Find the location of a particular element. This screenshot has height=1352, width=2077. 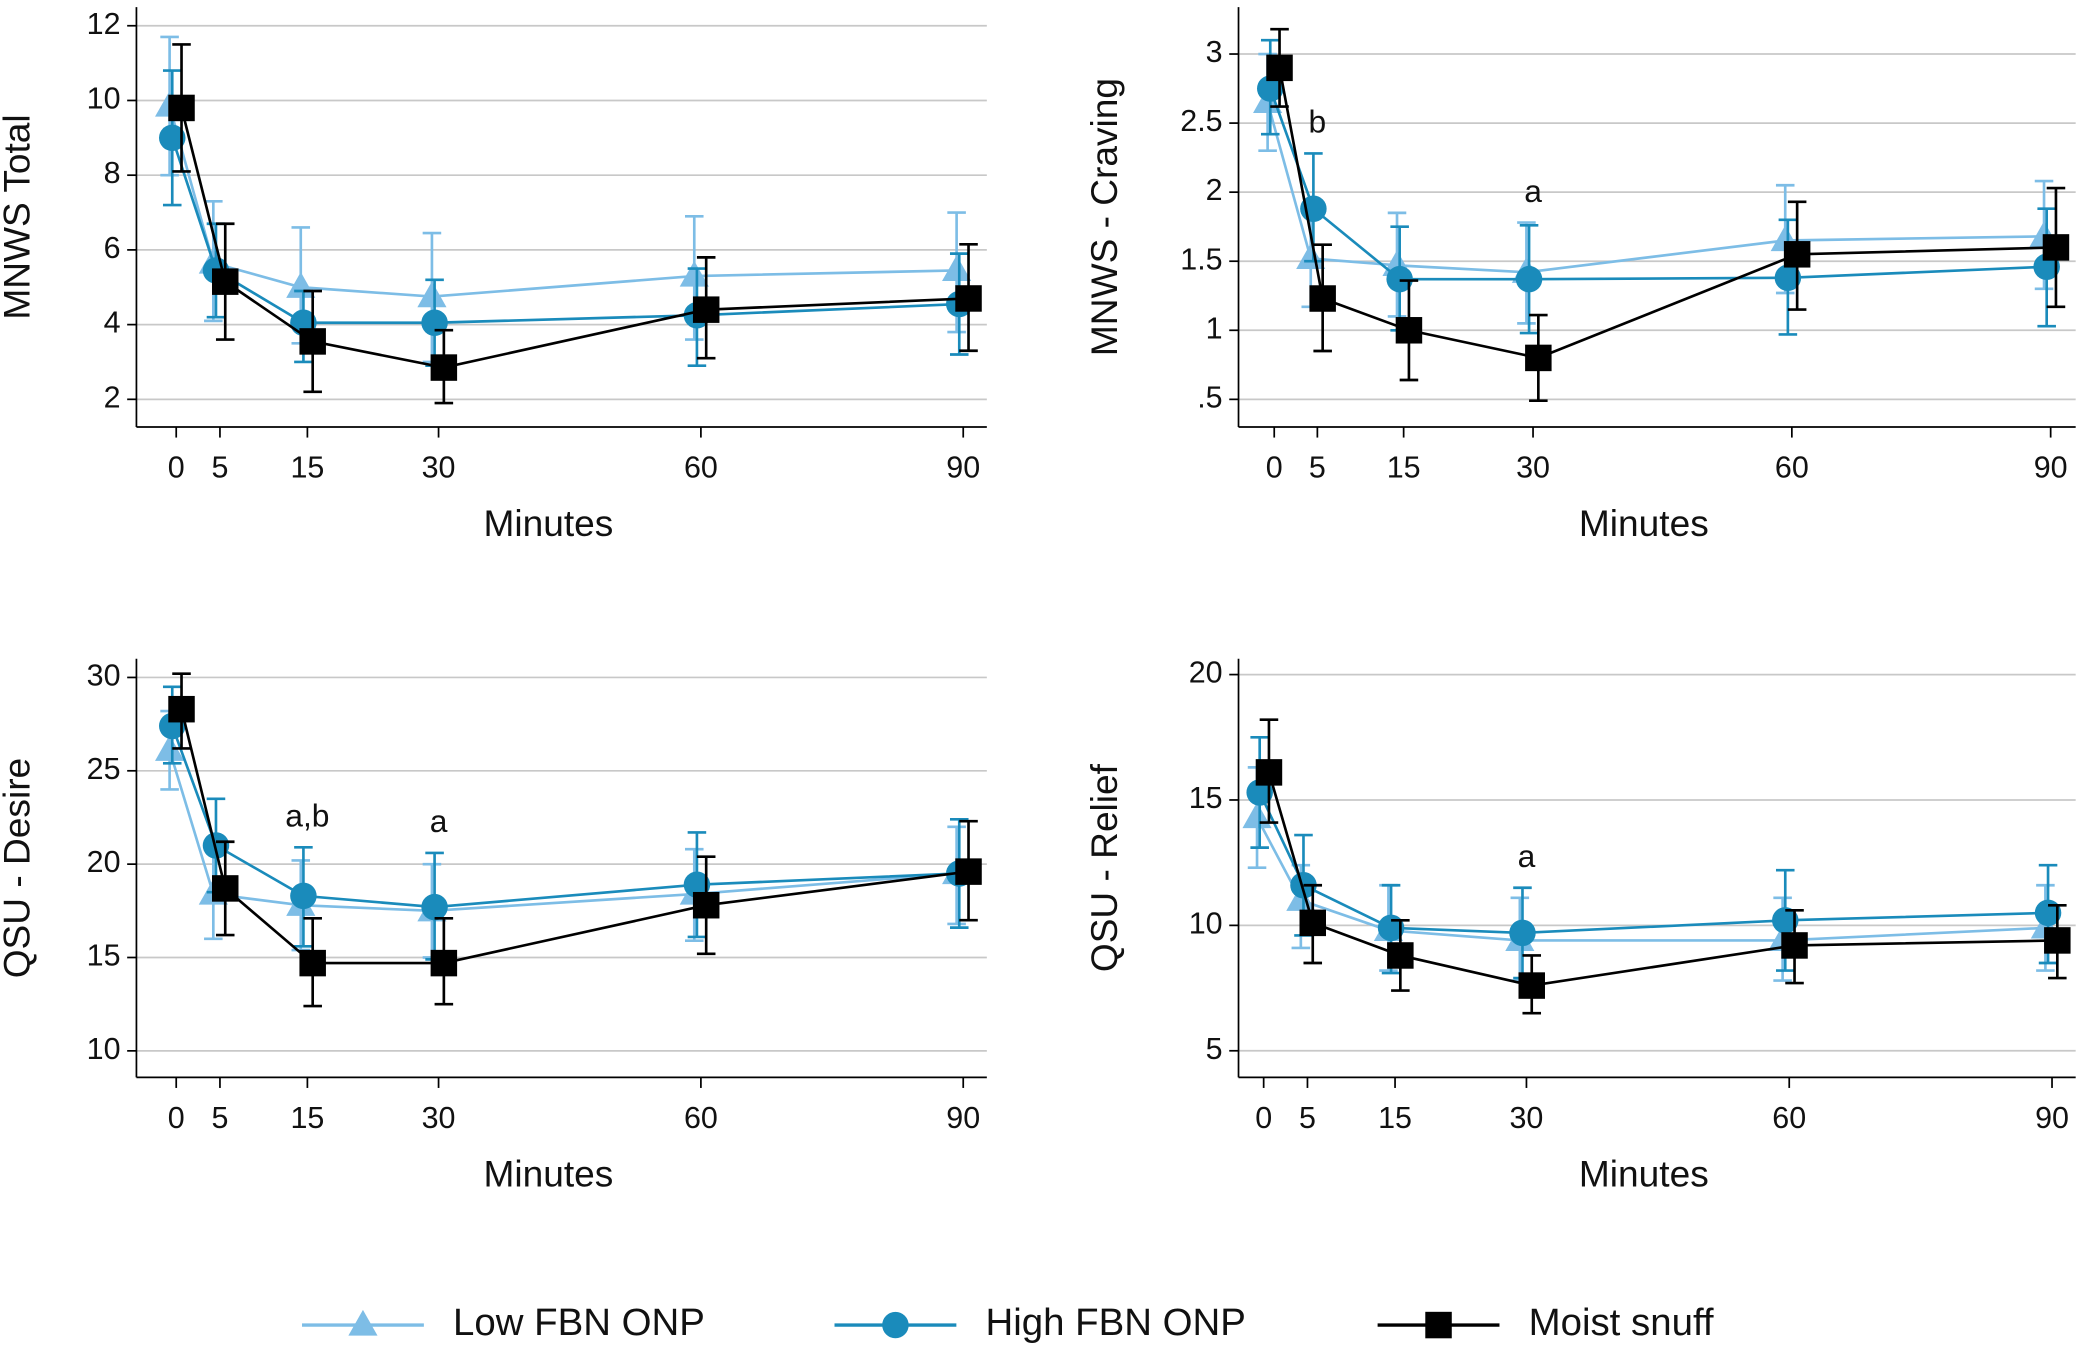

legend: Low FBN ONP High FBN ONP Moist snuff is located at coordinates (1008, 1322).